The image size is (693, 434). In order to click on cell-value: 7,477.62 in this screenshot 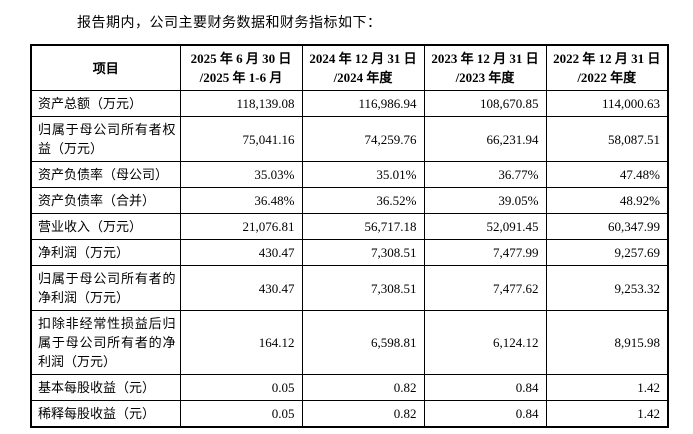, I will do `click(485, 288)`.